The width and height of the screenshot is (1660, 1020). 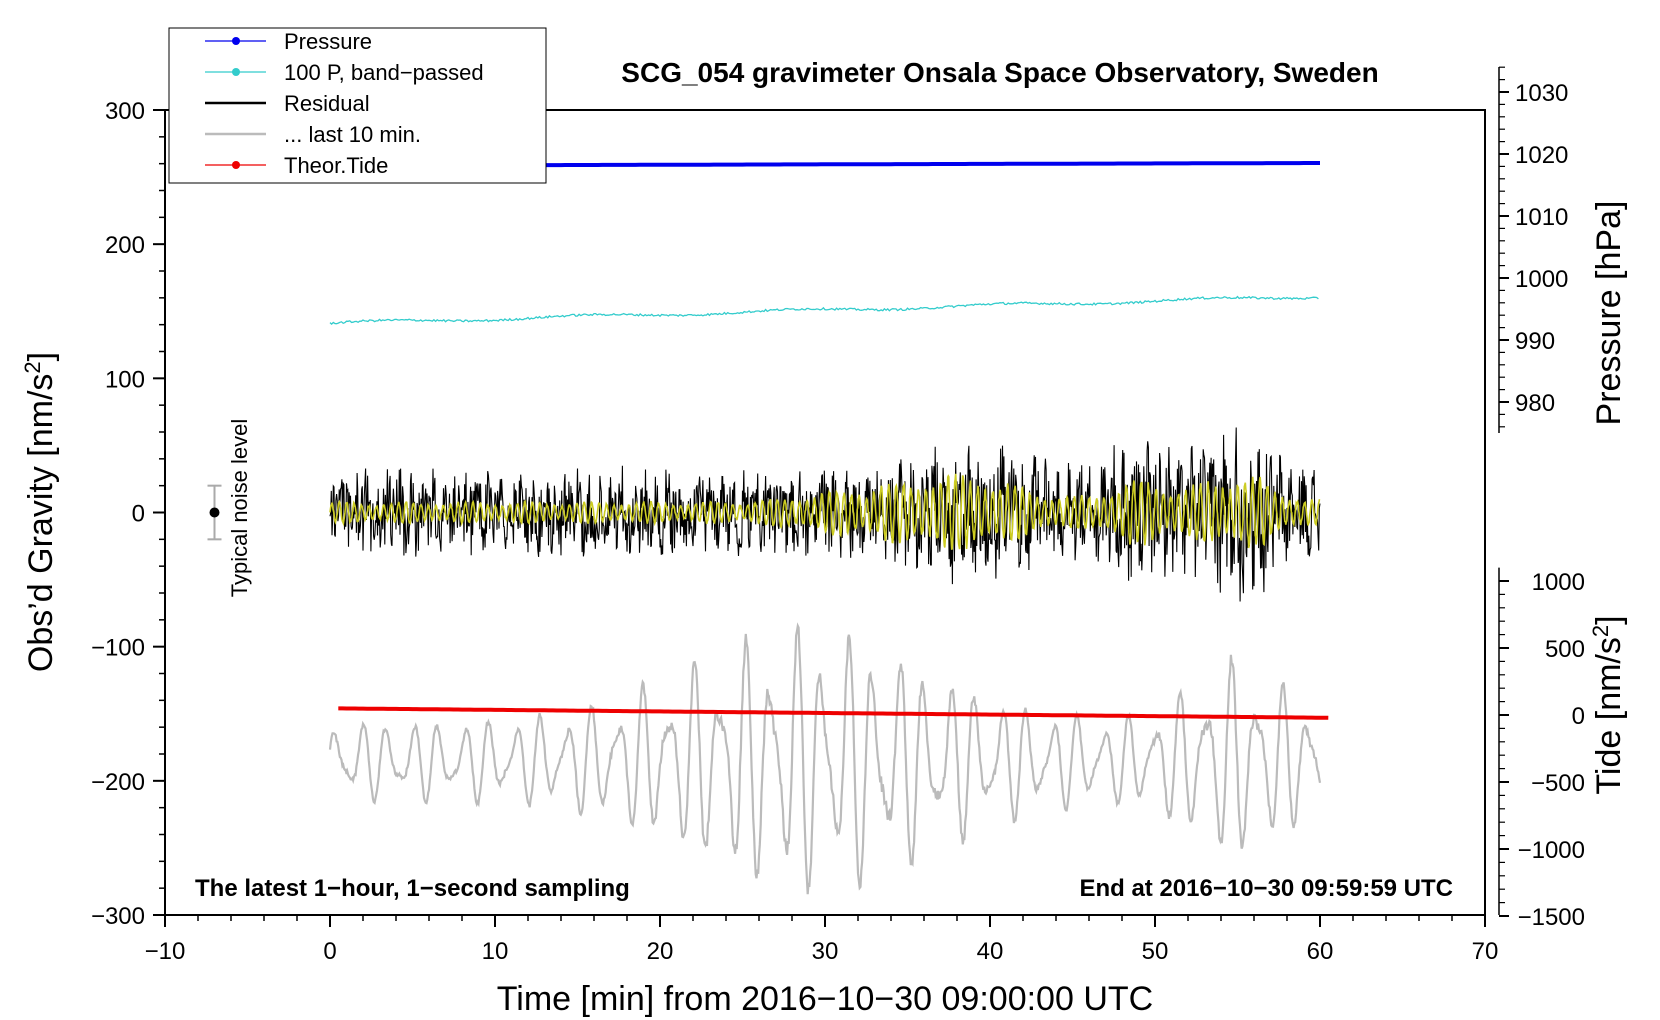 What do you see at coordinates (1541, 93) in the screenshot?
I see `pressure-tick-label: 1030` at bounding box center [1541, 93].